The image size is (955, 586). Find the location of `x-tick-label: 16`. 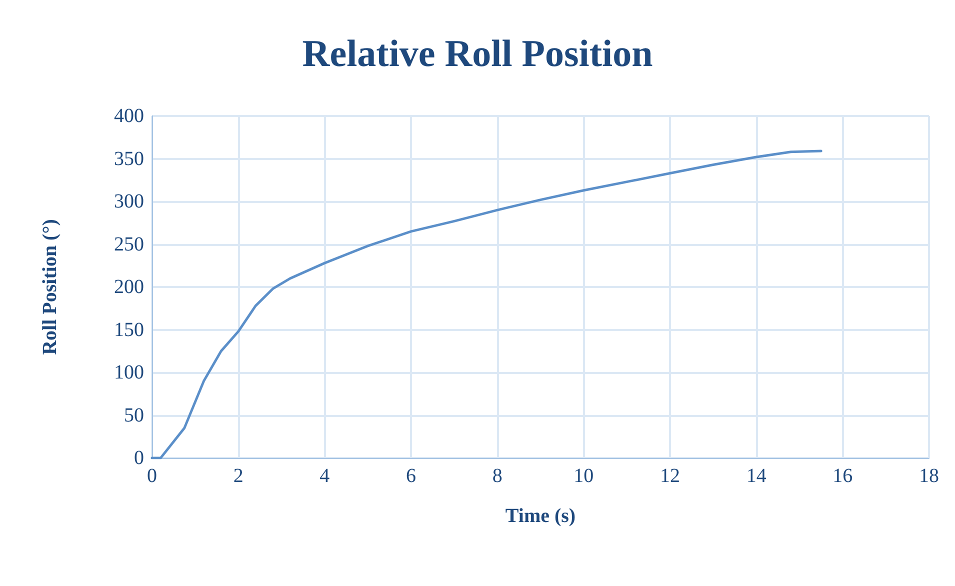

x-tick-label: 16 is located at coordinates (842, 476).